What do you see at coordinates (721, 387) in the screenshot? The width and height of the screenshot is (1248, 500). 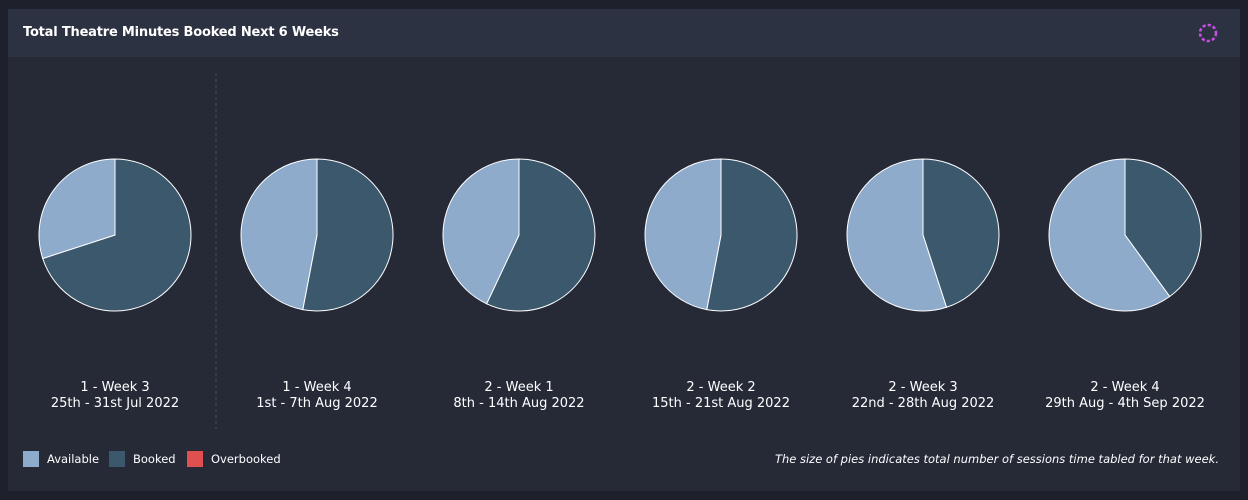 I see `week-name: 2 - Week 2` at bounding box center [721, 387].